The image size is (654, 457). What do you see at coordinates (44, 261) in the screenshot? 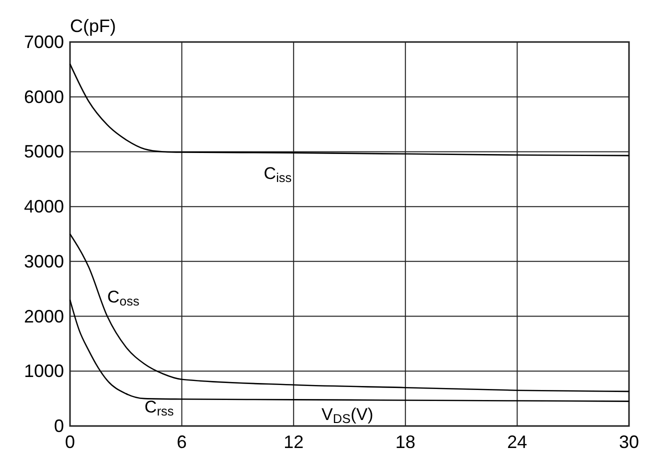
I see `y-tick-label: 3000` at bounding box center [44, 261].